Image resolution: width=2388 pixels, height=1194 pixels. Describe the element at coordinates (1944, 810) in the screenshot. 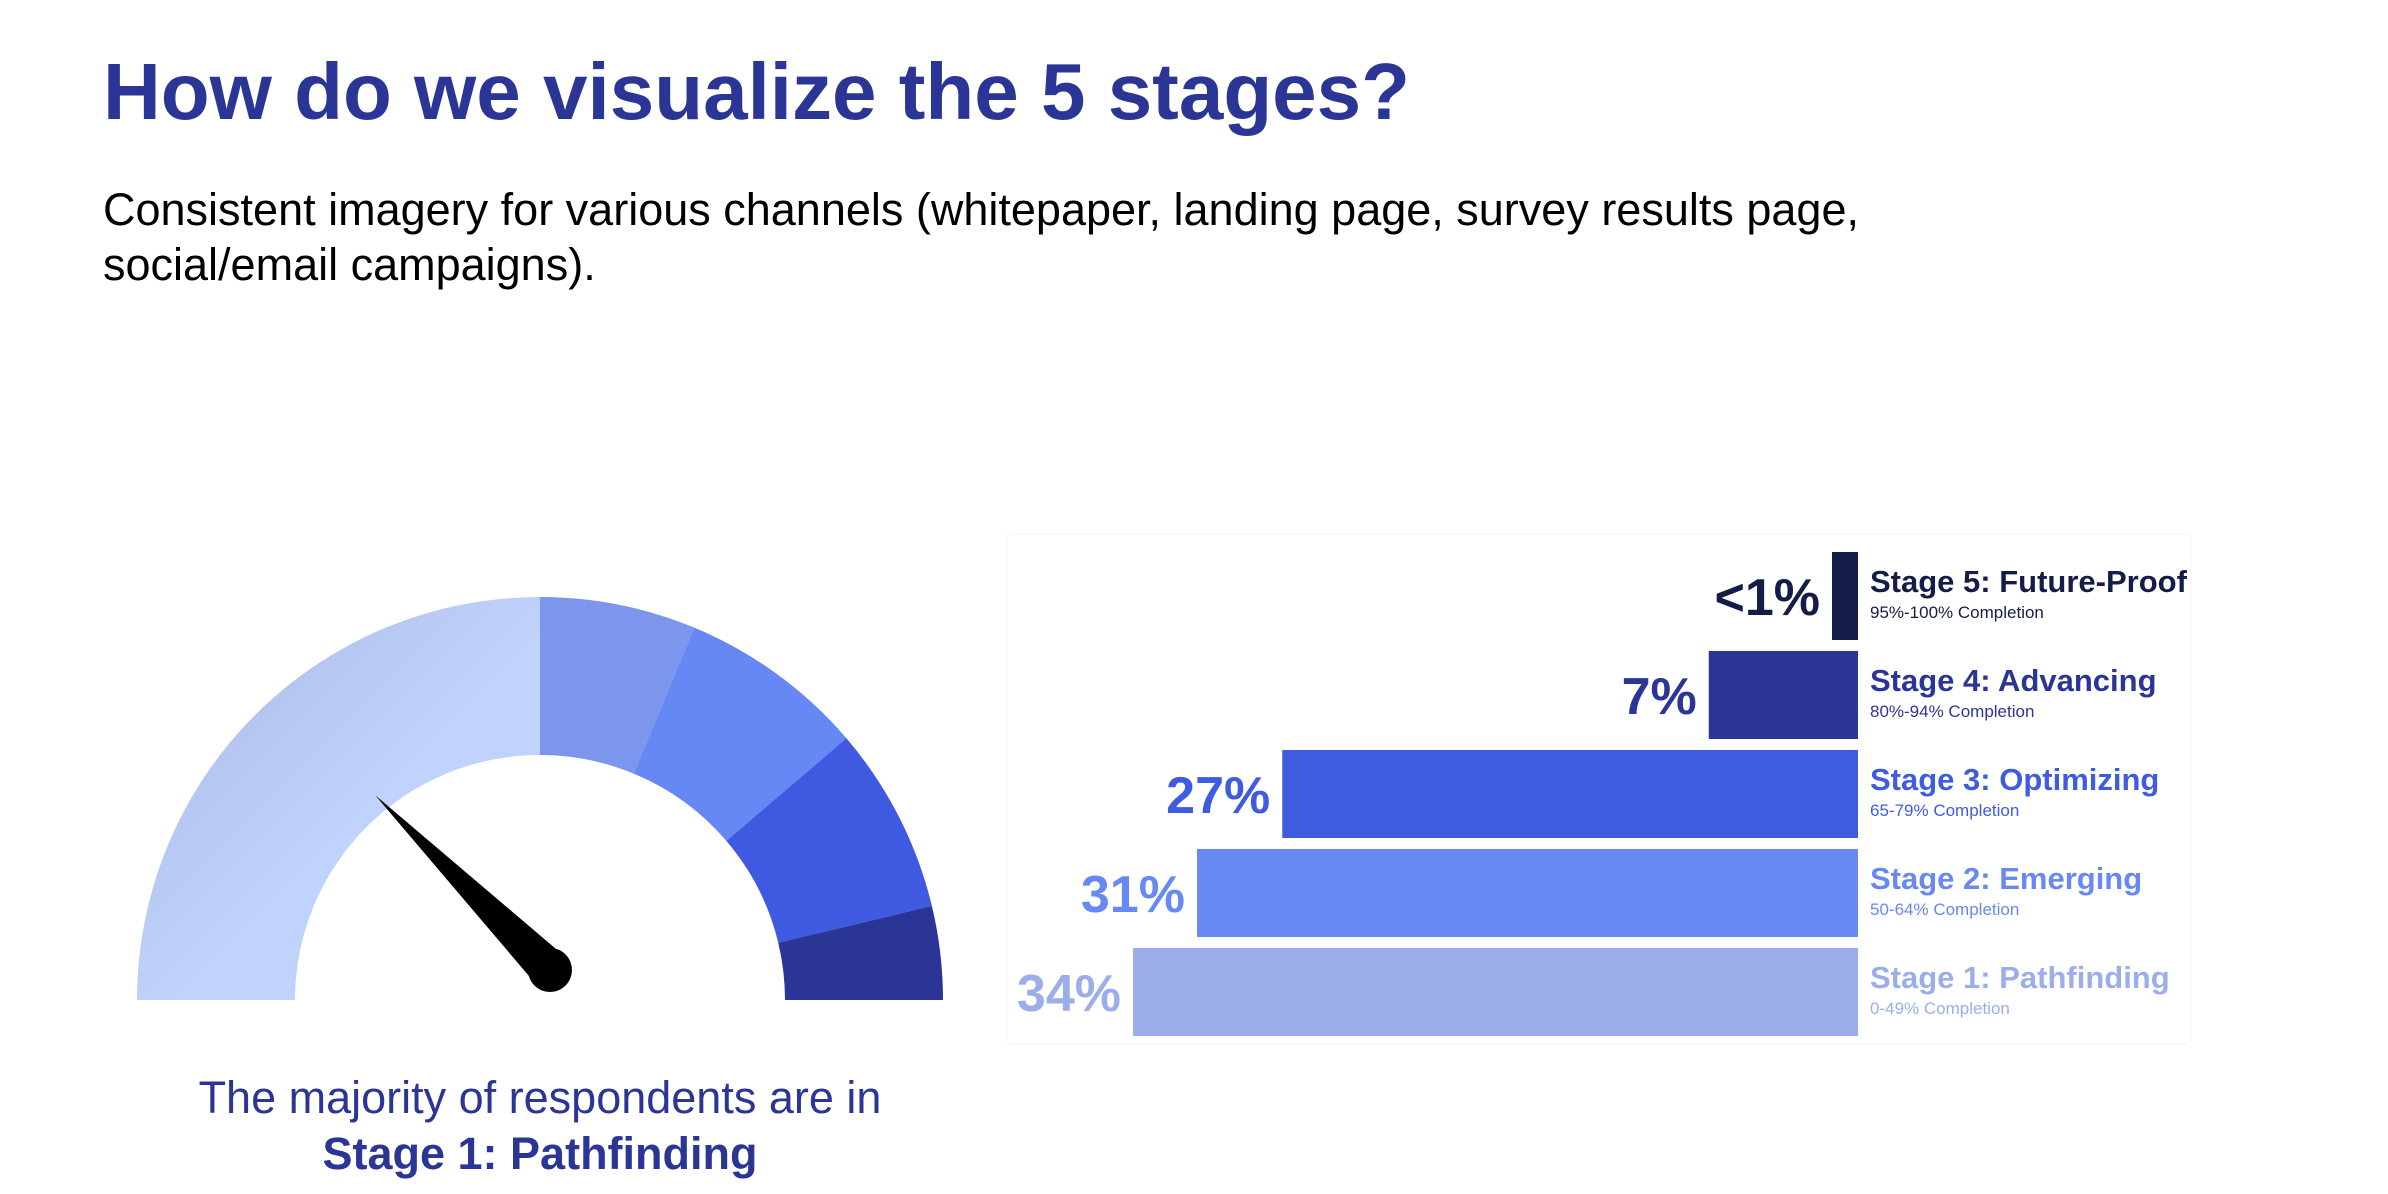

I see `completion-label-stage-3: 65-79% Completion` at that location.